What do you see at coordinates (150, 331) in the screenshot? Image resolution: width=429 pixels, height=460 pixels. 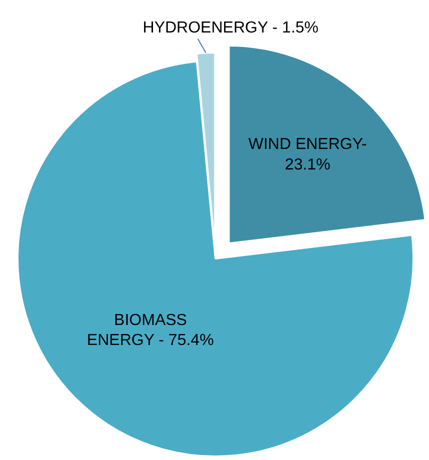 I see `slice-label: BIOMASS ENERGY - 75.4%` at bounding box center [150, 331].